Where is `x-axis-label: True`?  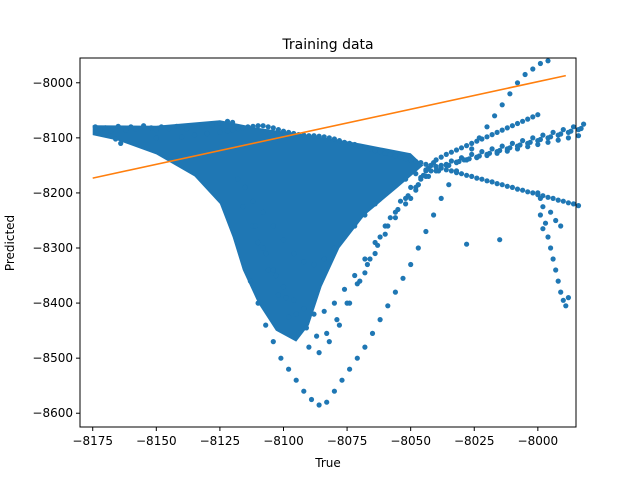
x-axis-label: True is located at coordinates (327, 463).